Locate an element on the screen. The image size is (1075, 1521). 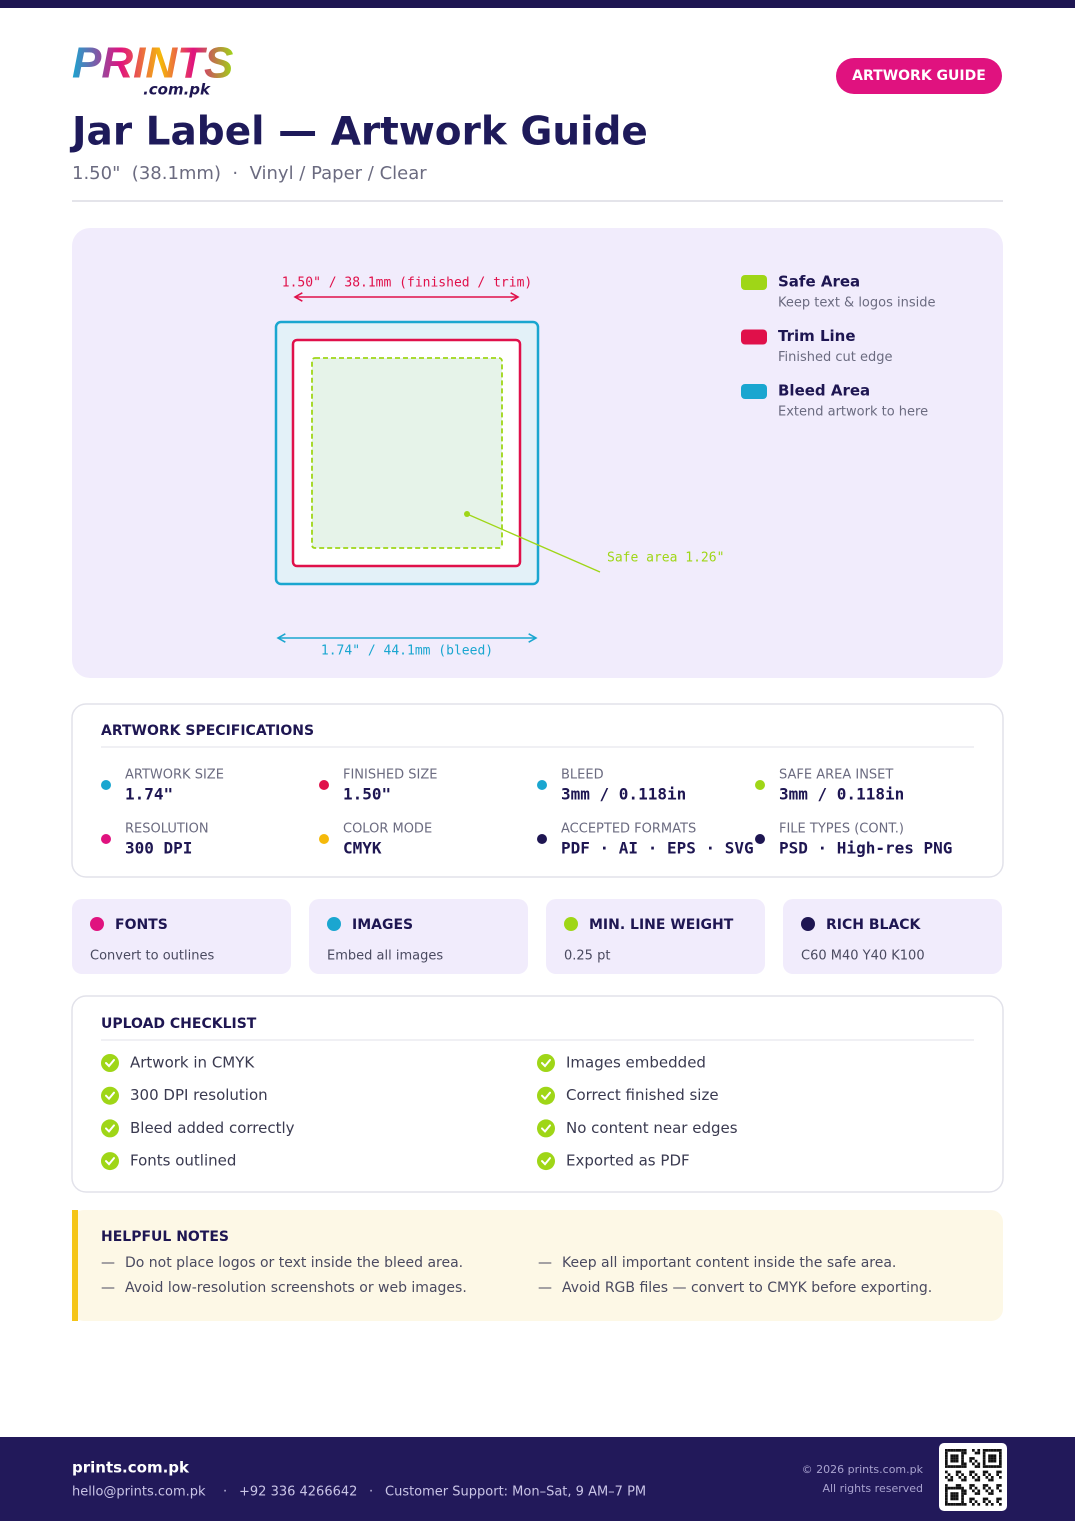
legend-title: Safe Area is located at coordinates (819, 282).